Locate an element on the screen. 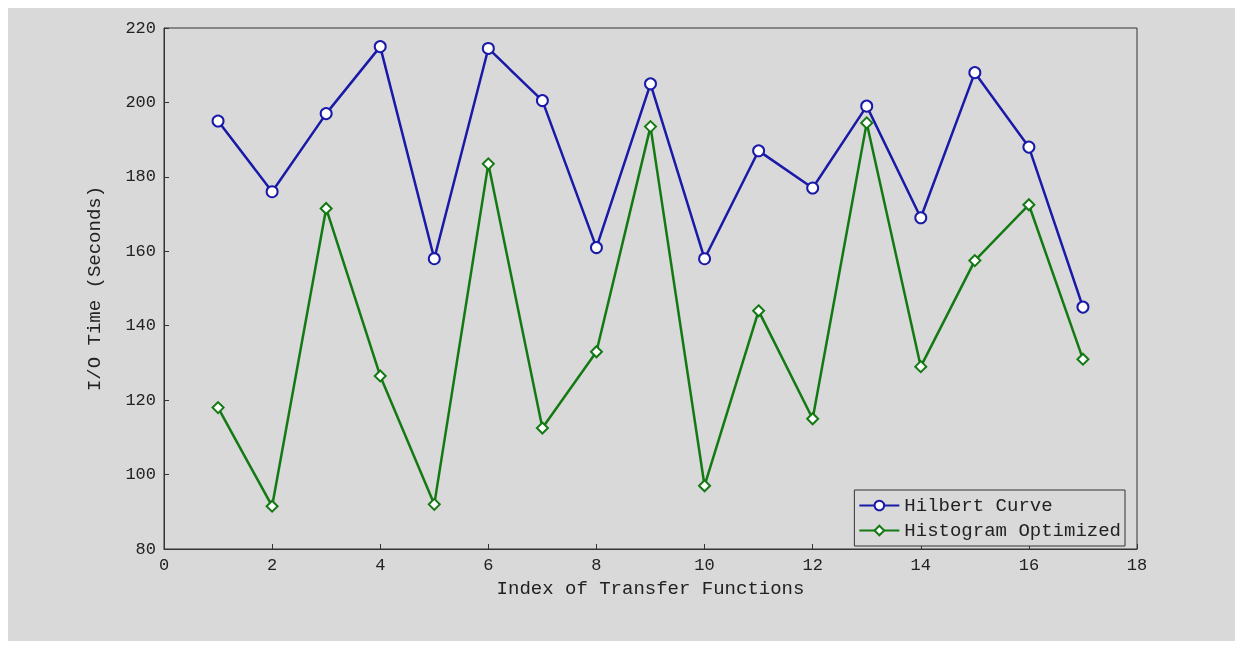 This screenshot has width=1243, height=649. x-tick-label: 4 is located at coordinates (380, 565).